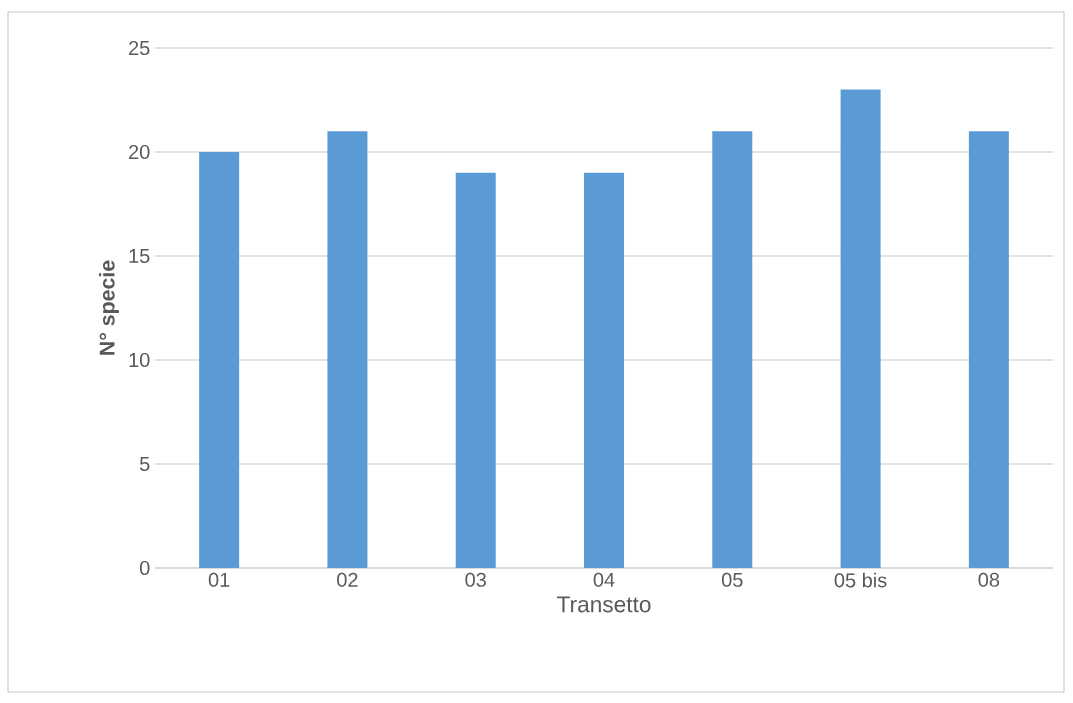  What do you see at coordinates (604, 579) in the screenshot?
I see `x-tick-label: 04` at bounding box center [604, 579].